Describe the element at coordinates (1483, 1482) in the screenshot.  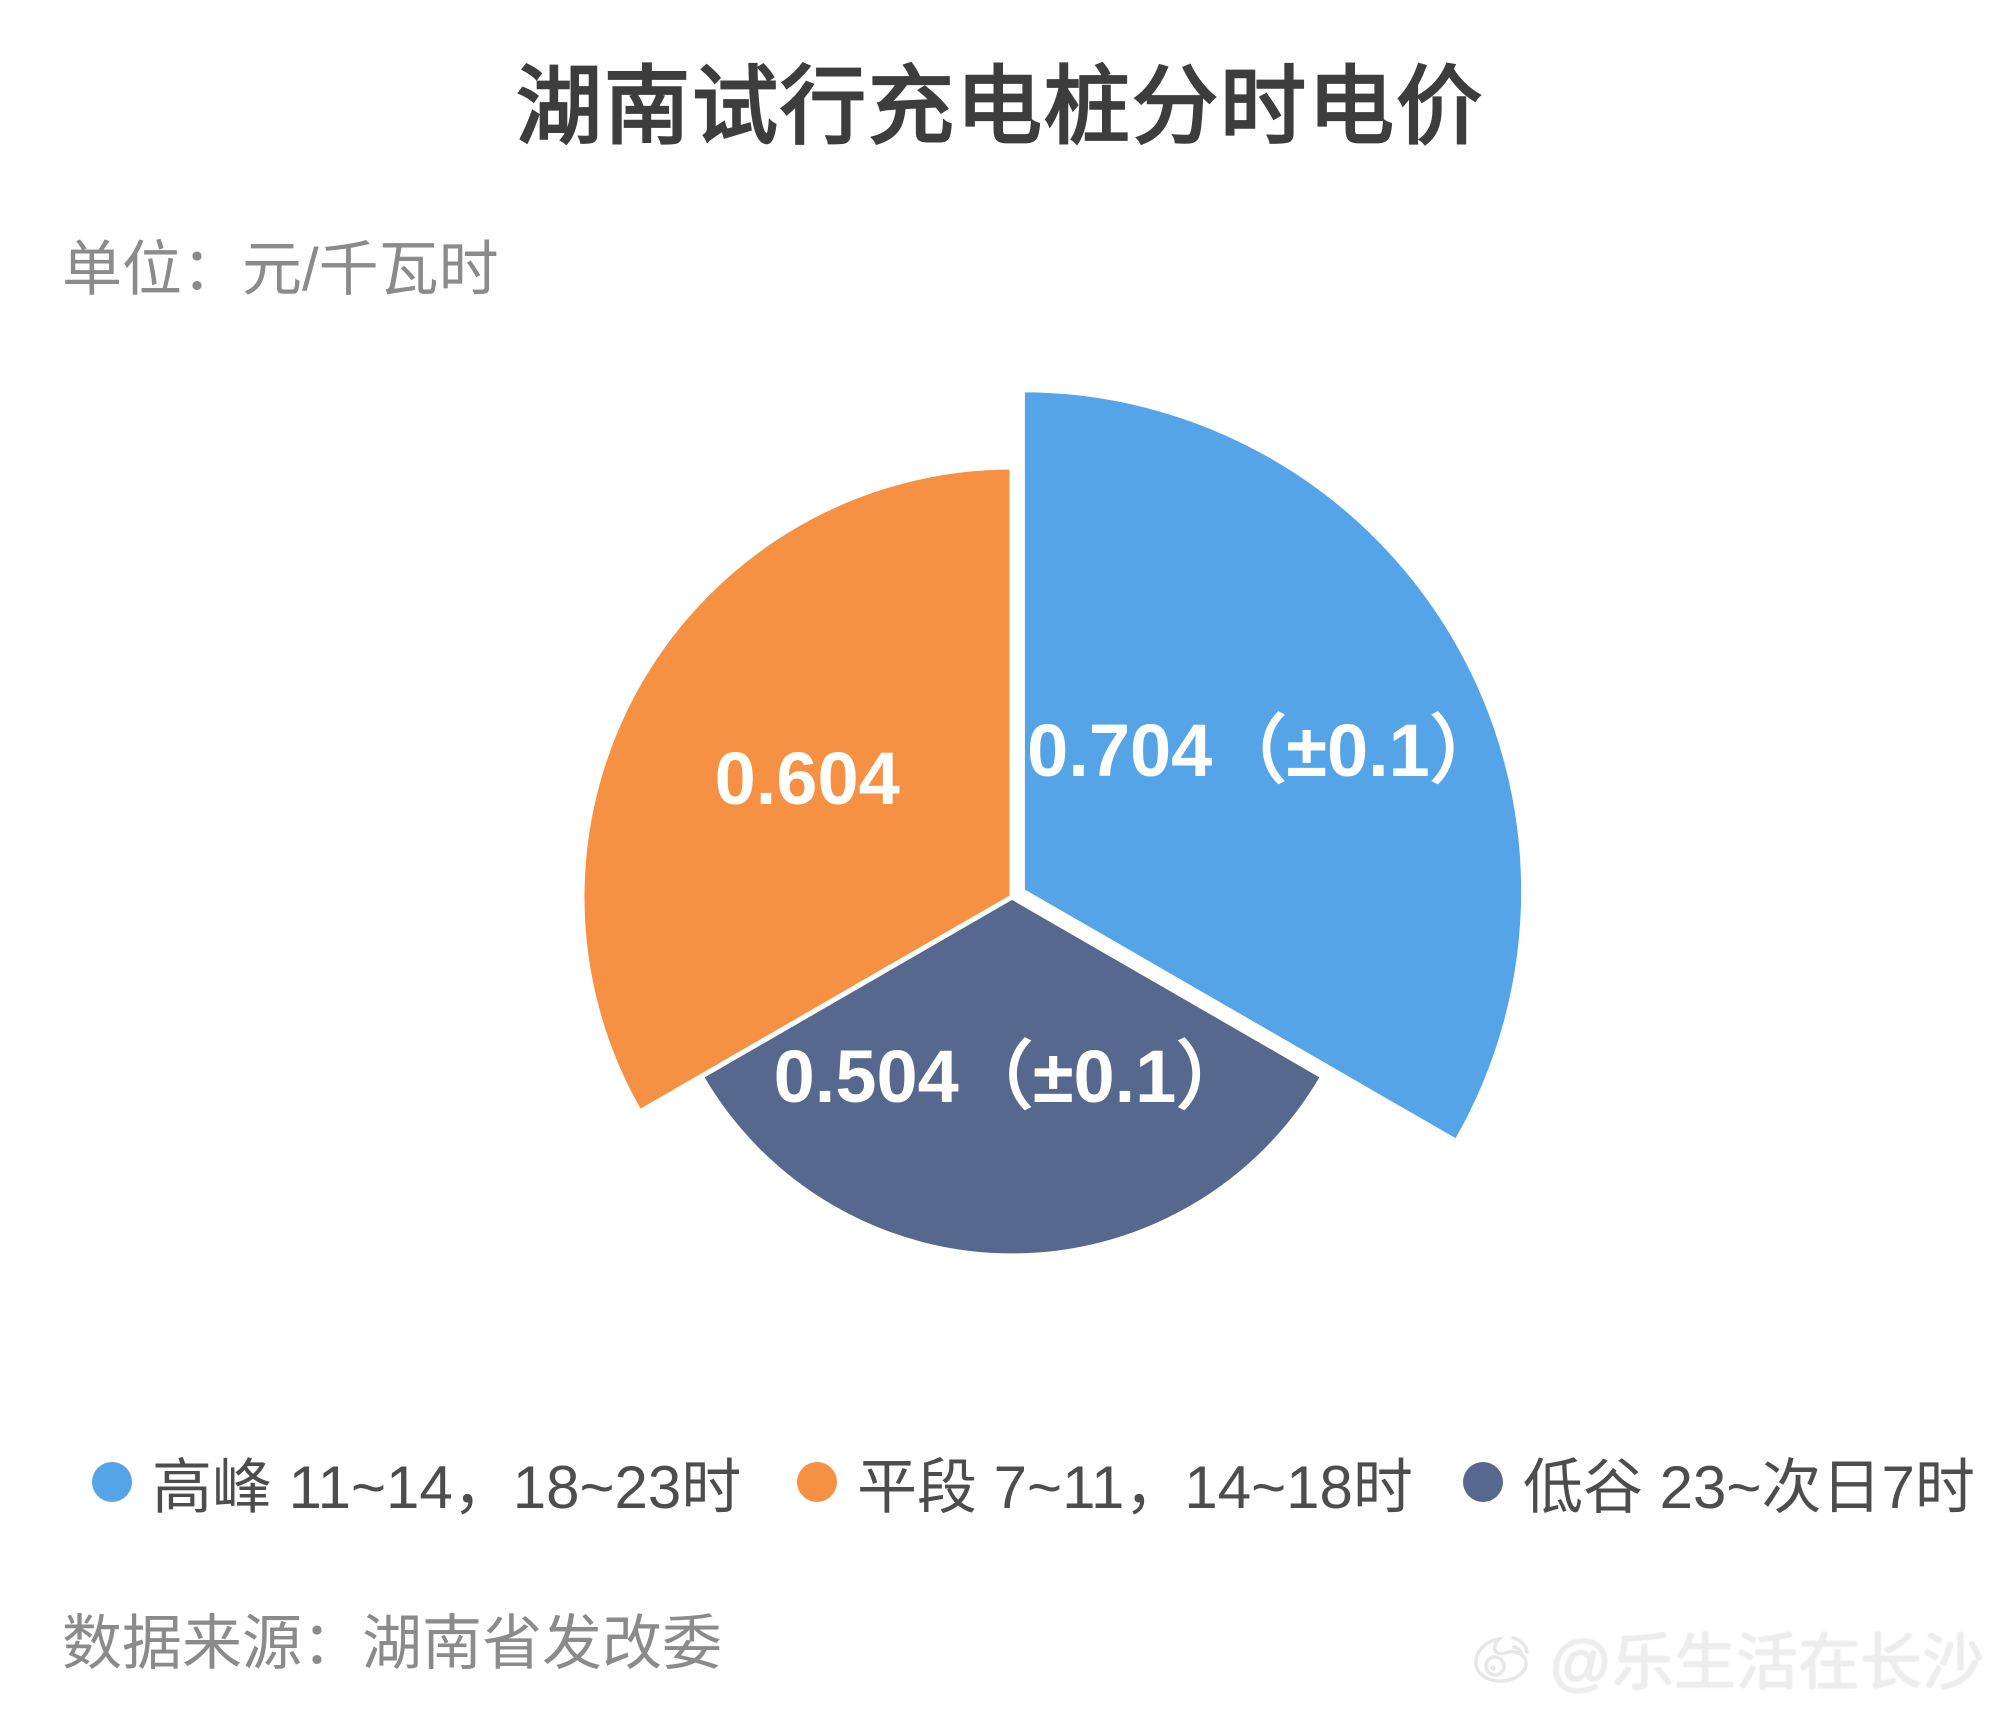
I see `legend-swatch-valley` at that location.